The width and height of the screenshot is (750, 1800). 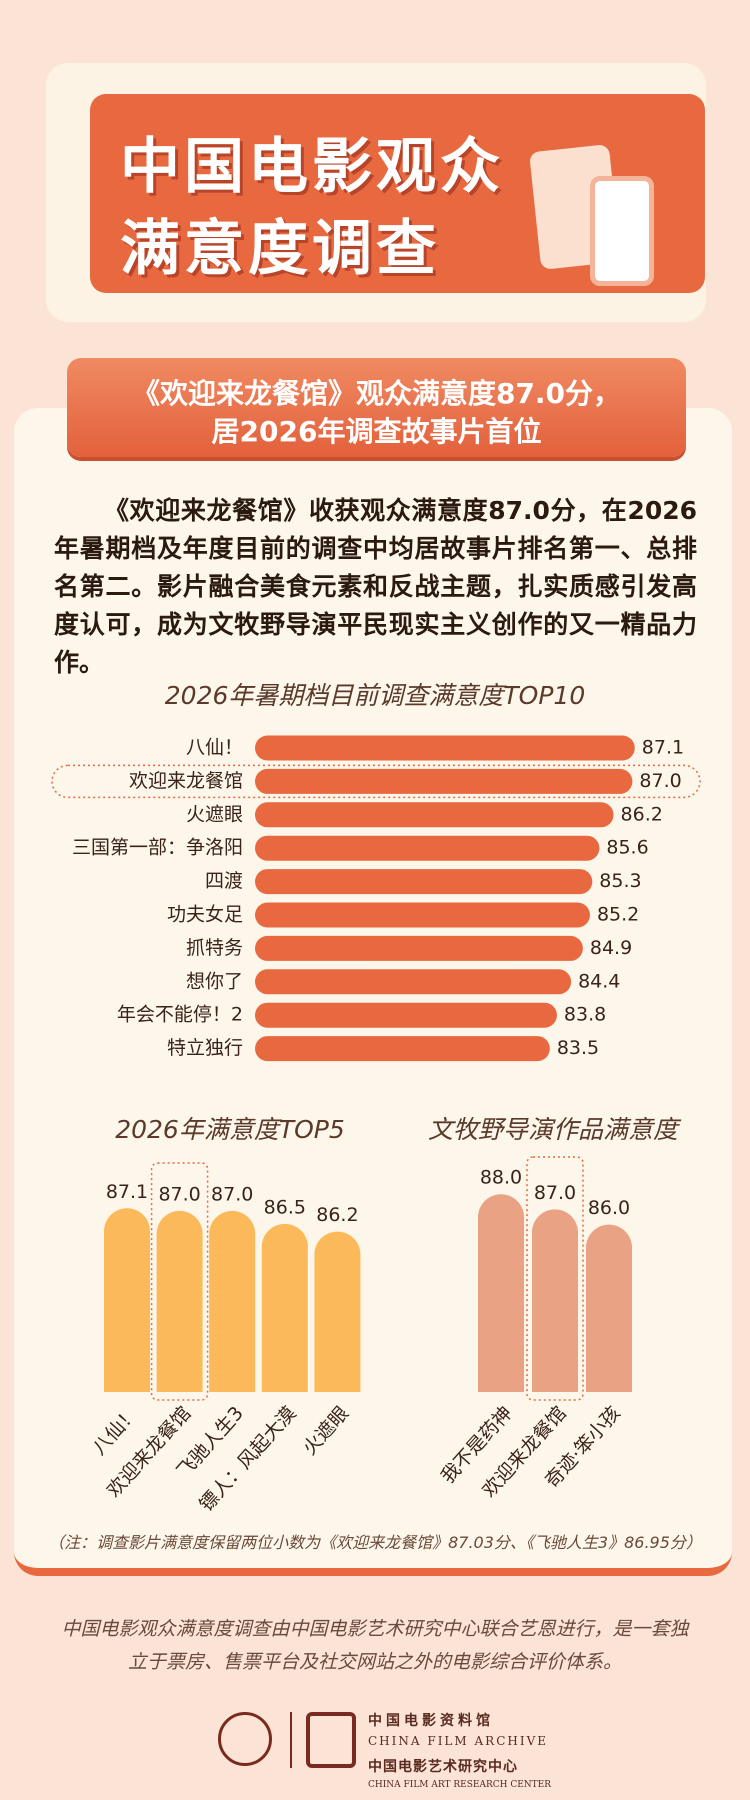 What do you see at coordinates (458, 1741) in the screenshot?
I see `org-name: CHINA FILM ARCHIVE` at bounding box center [458, 1741].